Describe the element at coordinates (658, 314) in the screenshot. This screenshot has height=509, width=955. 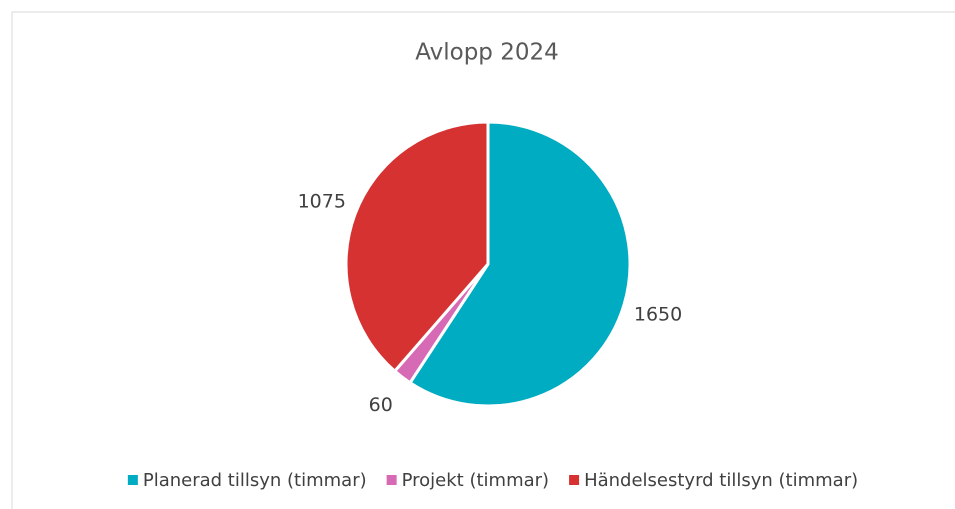
I see `data-label: 1650` at that location.